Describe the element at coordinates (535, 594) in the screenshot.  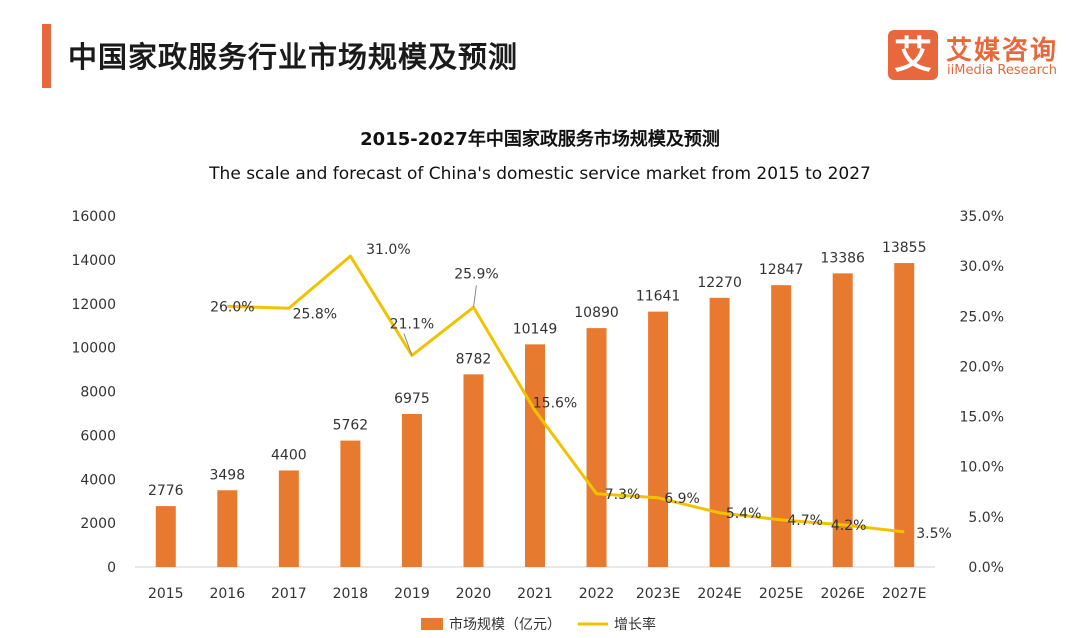
I see `x-tick-label: 2021` at that location.